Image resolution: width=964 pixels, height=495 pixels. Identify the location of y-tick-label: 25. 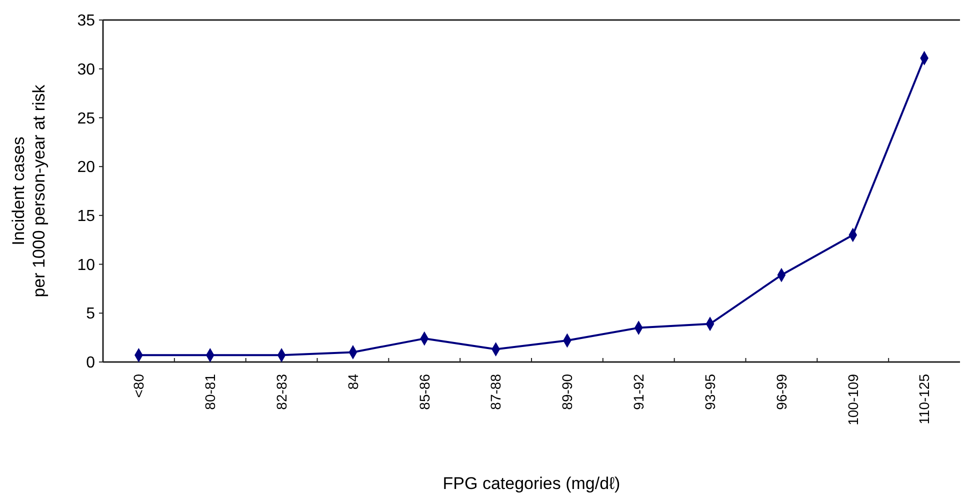
(86, 119).